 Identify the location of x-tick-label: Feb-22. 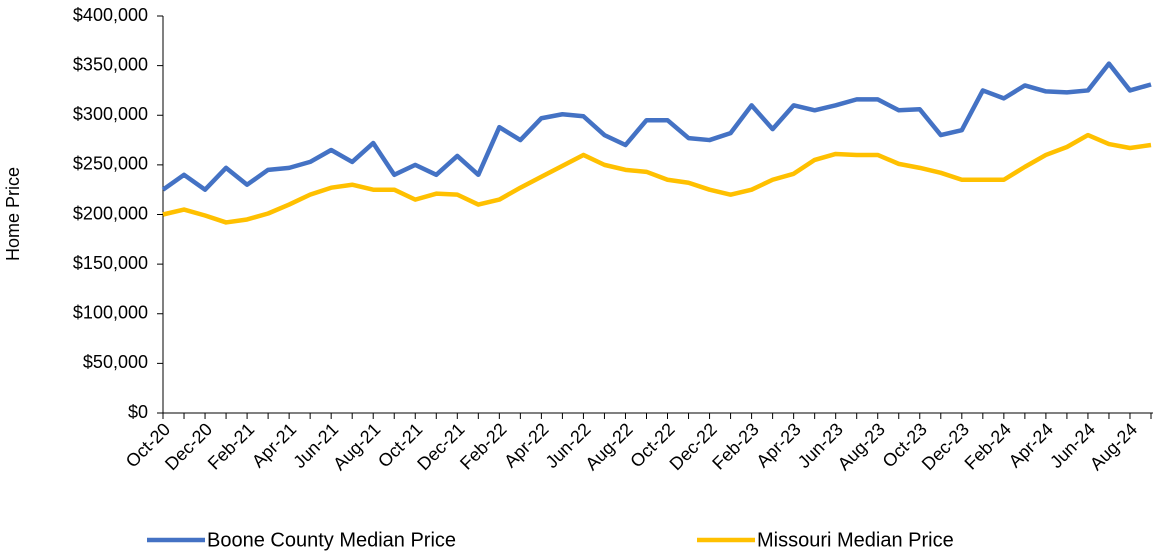
(483, 446).